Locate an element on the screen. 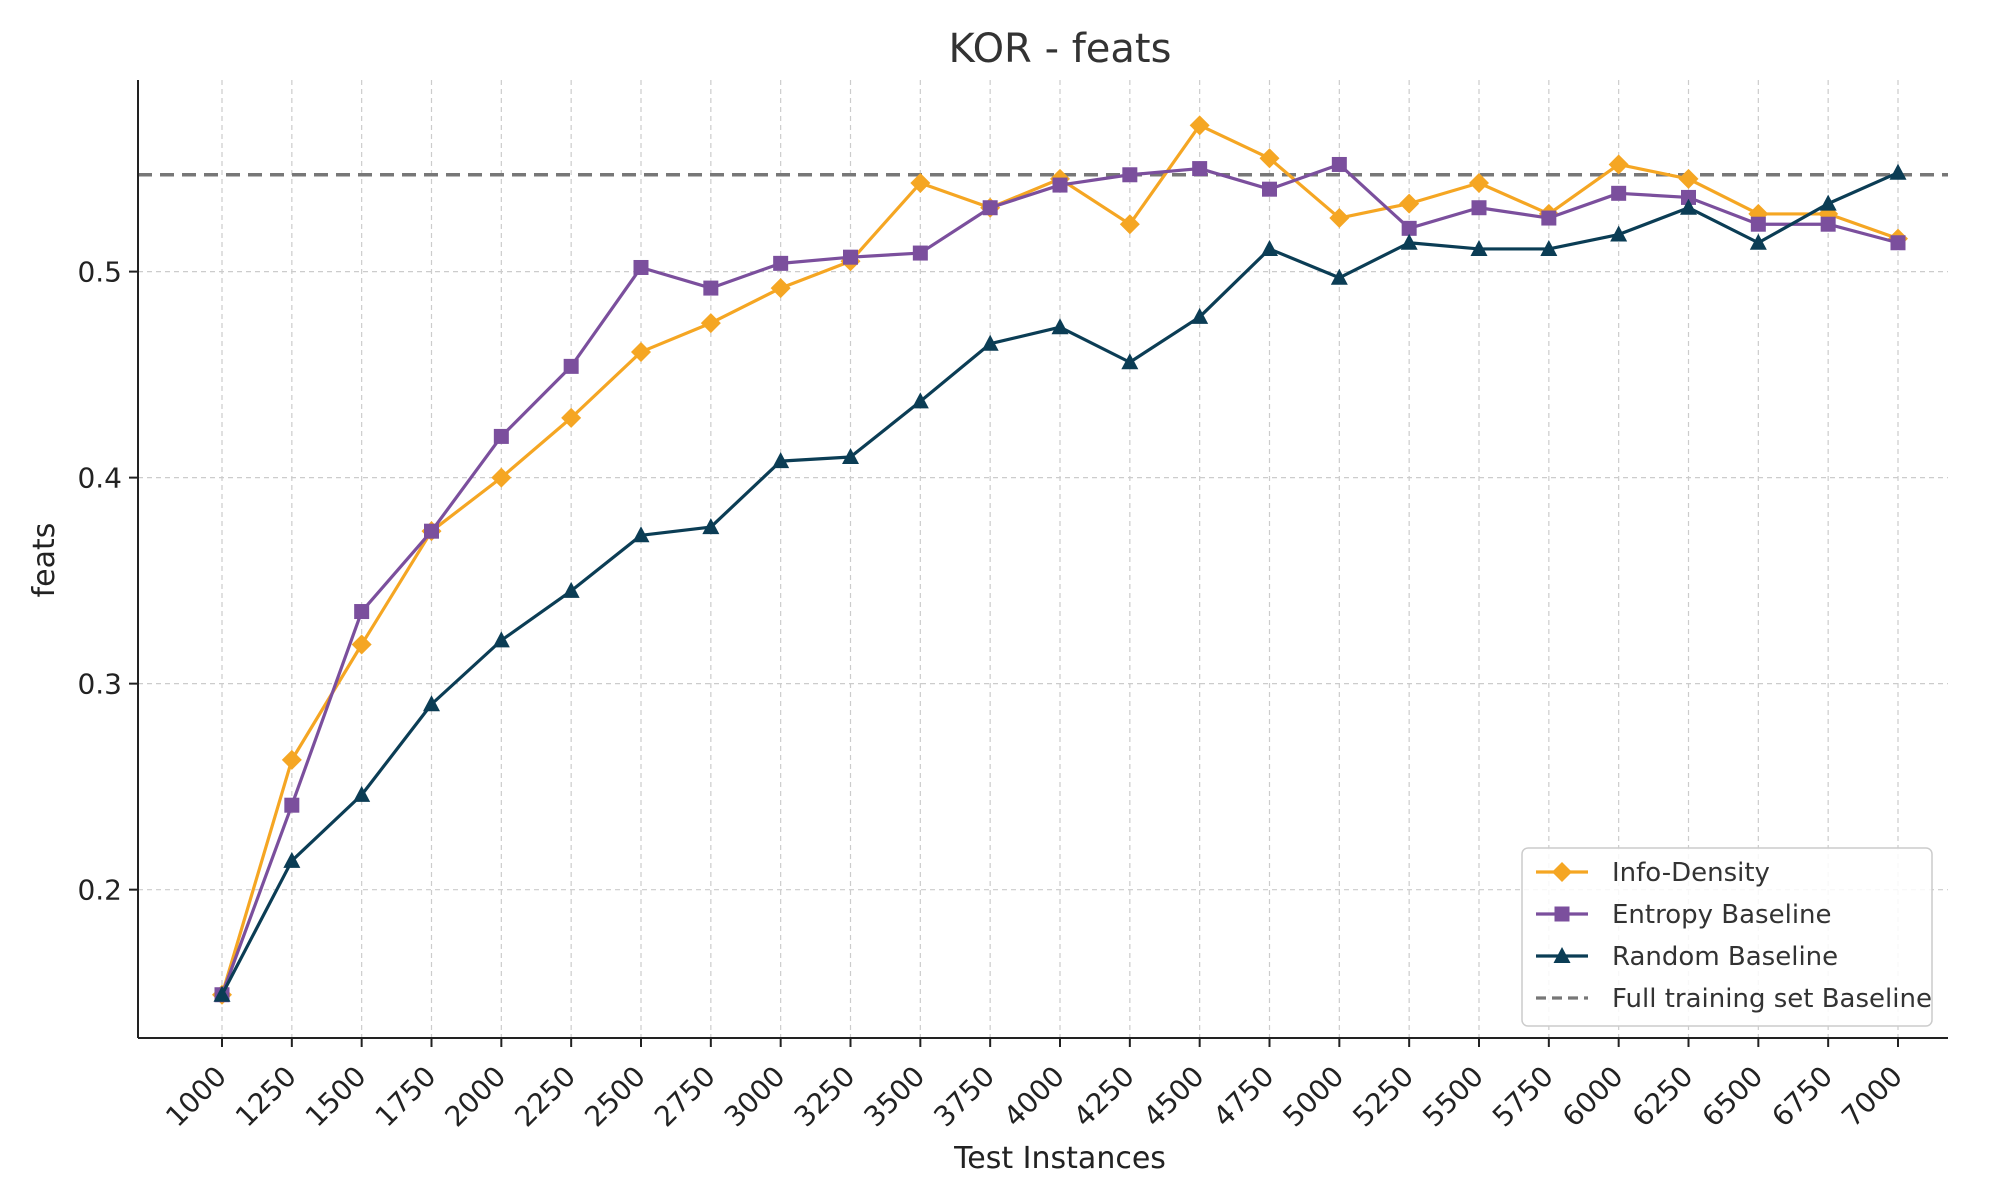  x-tick-label: 3000 is located at coordinates (755, 1097).